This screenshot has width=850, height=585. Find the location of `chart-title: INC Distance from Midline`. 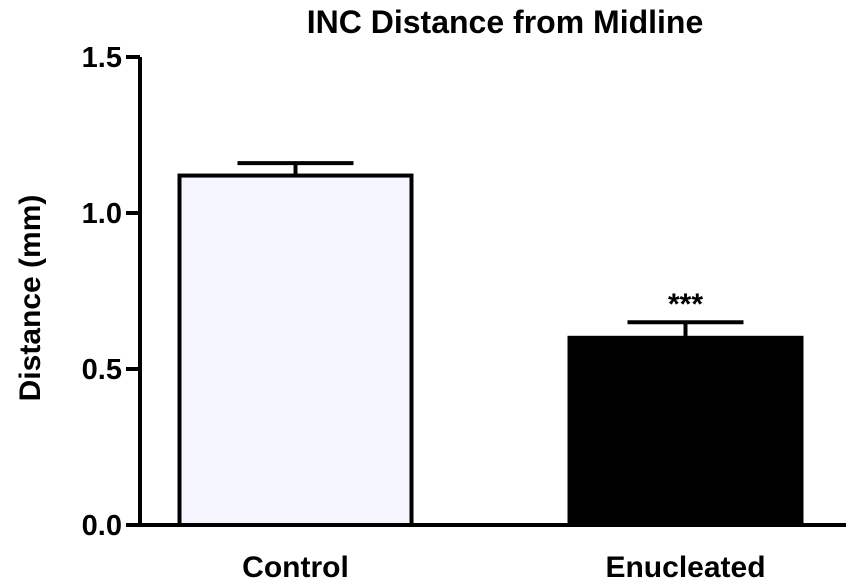

chart-title: INC Distance from Midline is located at coordinates (505, 22).